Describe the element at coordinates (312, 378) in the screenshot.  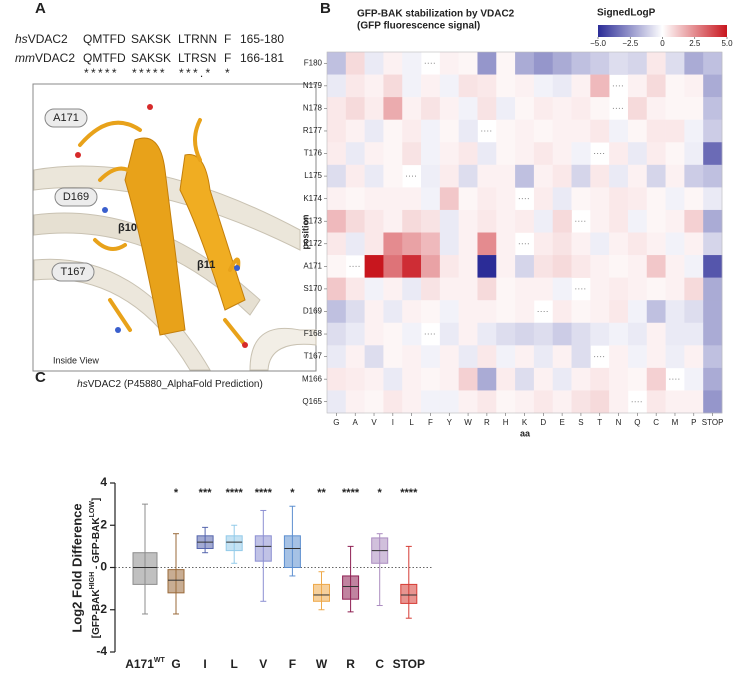
I see `y-tick-label: M166` at that location.